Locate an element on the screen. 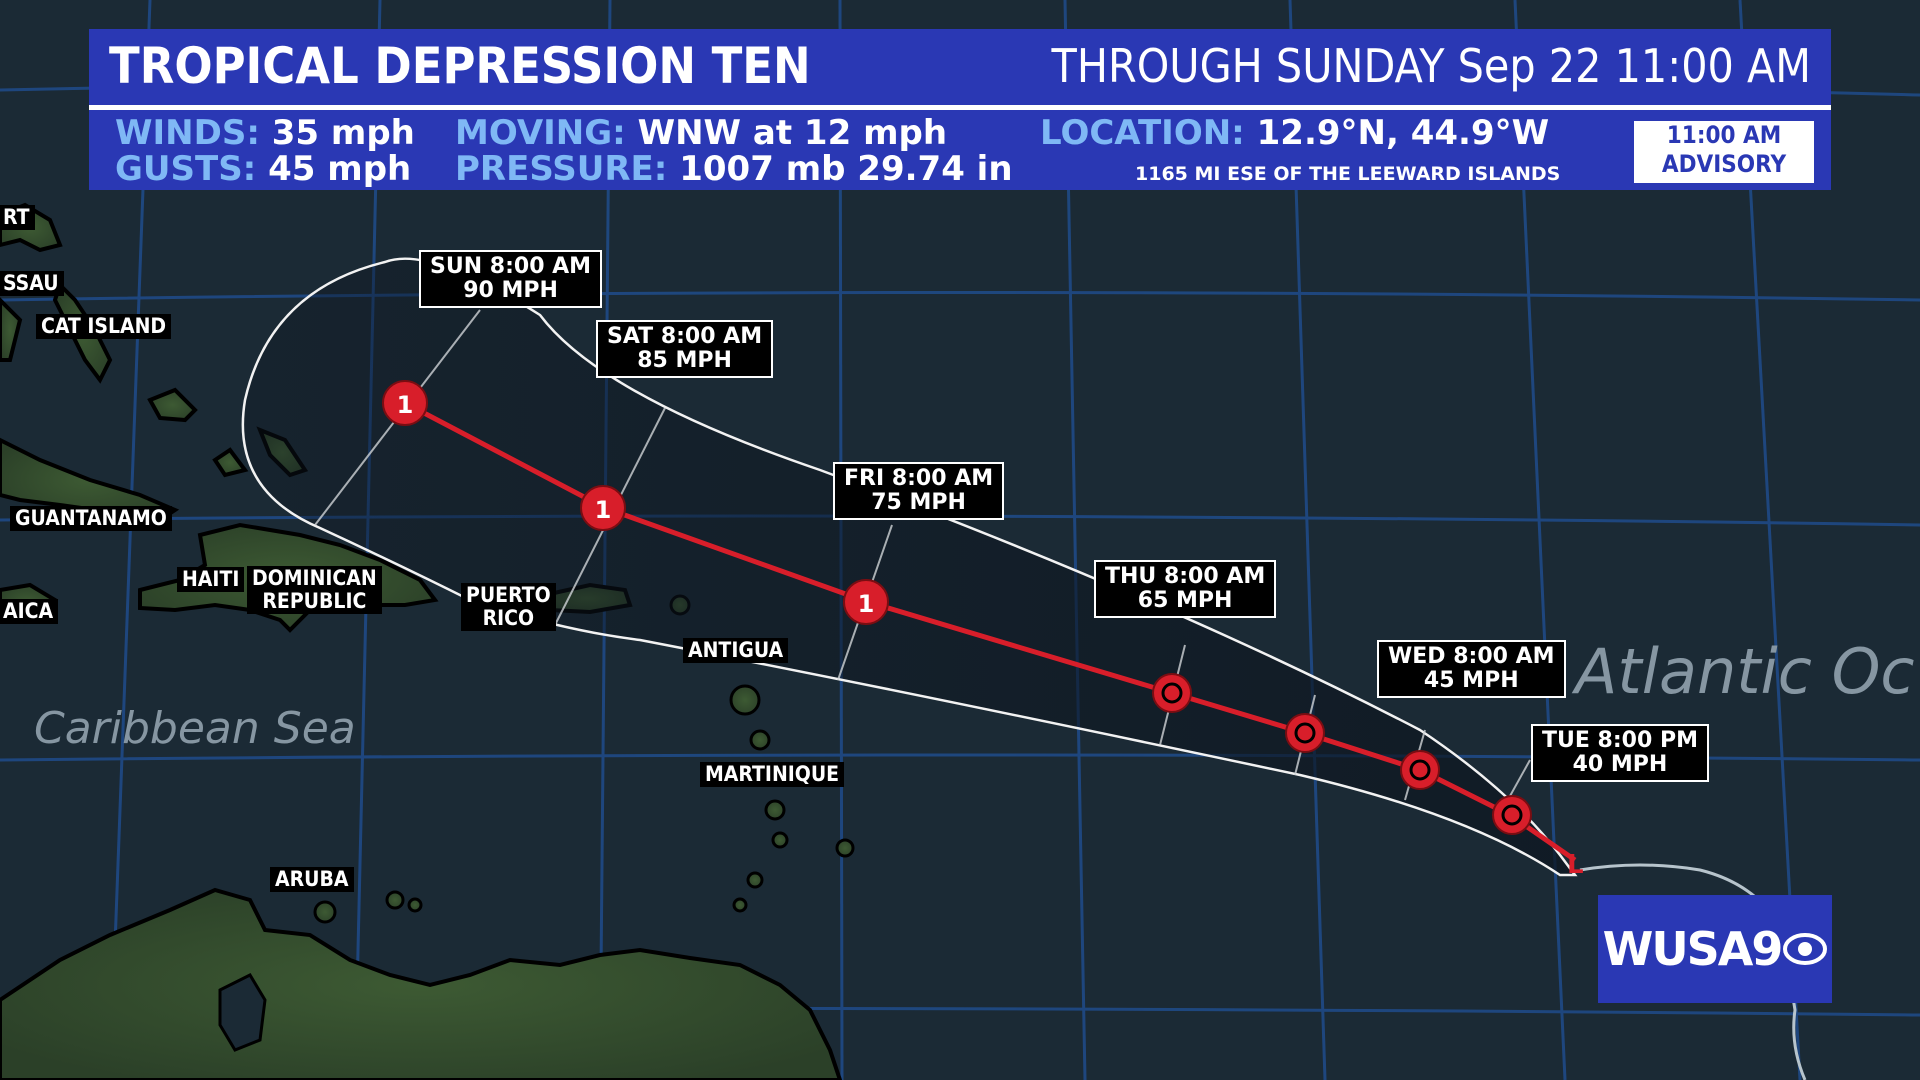 This screenshot has width=1920, height=1080. place-martinique: MARTINIQUE is located at coordinates (772, 774).